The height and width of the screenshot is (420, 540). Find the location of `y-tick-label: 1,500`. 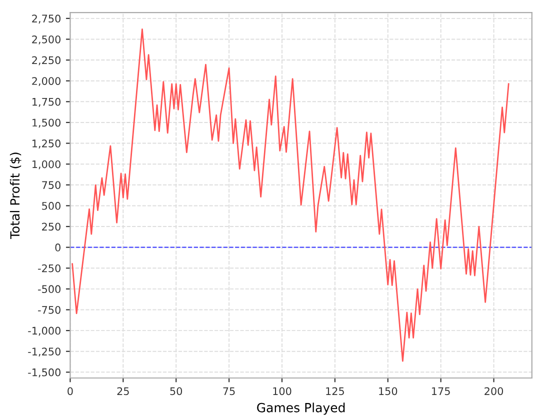

y-tick-label: 1,500 is located at coordinates (46, 123).